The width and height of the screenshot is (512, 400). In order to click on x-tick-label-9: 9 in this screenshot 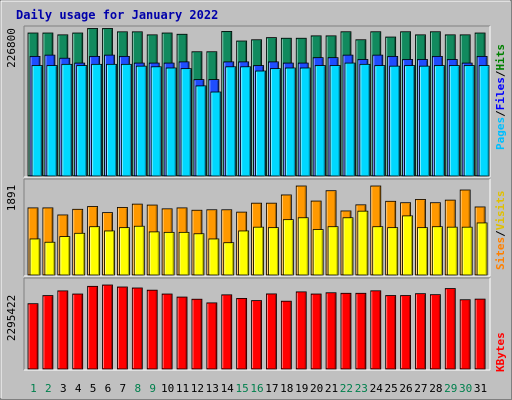, I will do `click(152, 388)`.